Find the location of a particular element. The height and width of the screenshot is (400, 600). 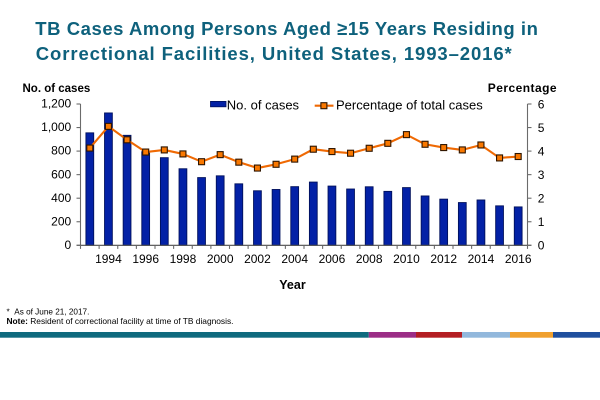

svg-text: 2016 is located at coordinates (518, 259).